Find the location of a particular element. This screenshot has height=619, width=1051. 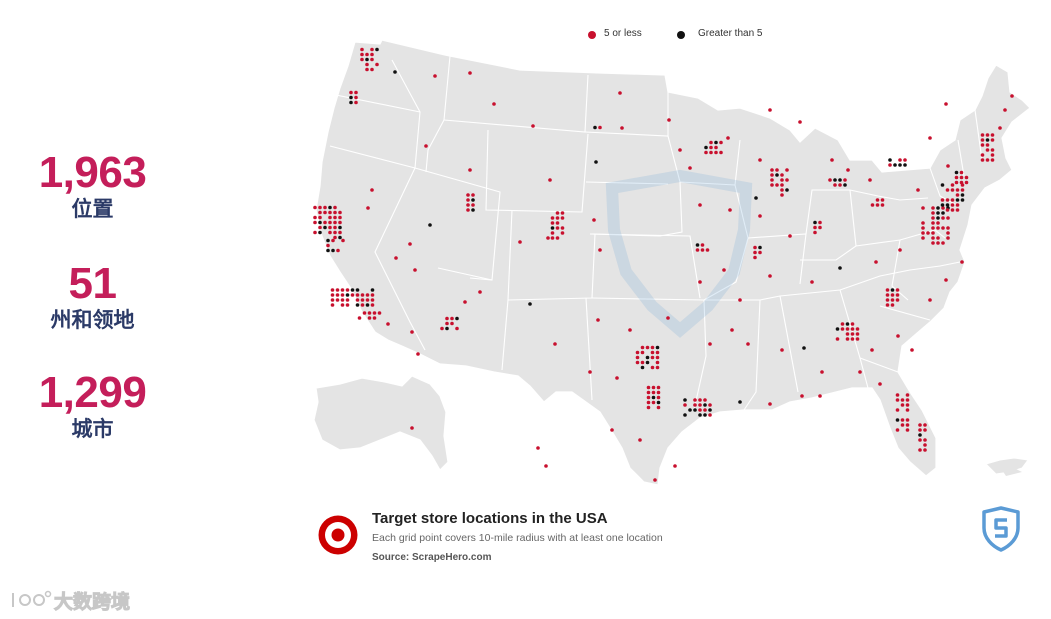

legend-dot-black-icon is located at coordinates (681, 35).